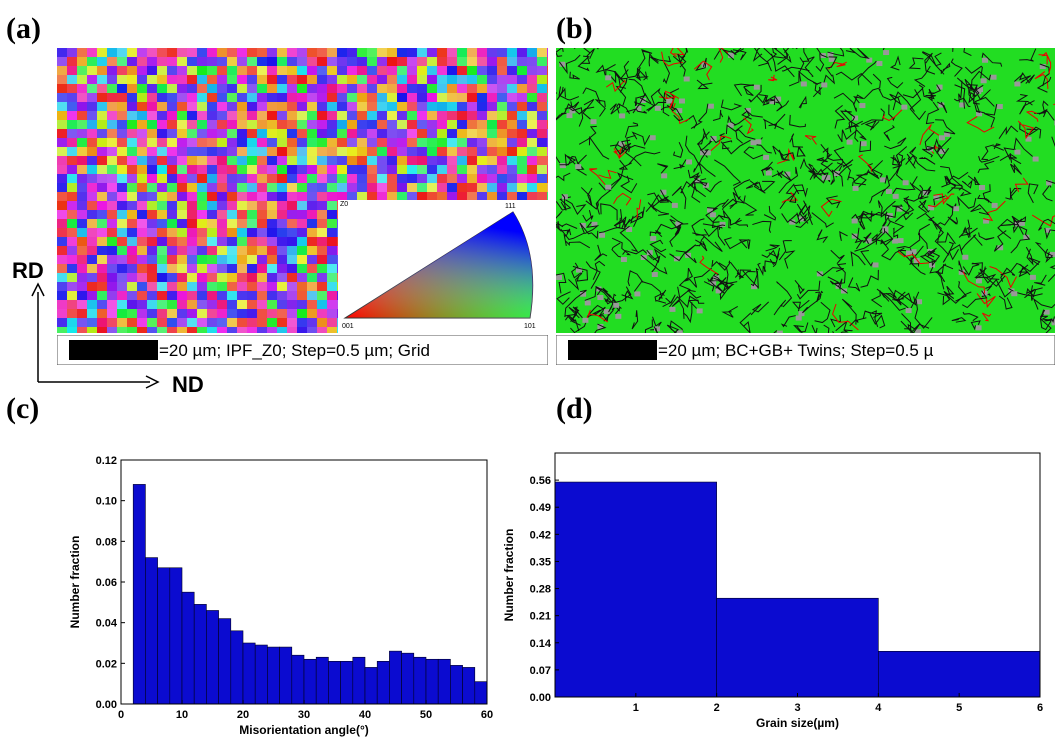 This screenshot has height=741, width=1058. Describe the element at coordinates (443, 266) in the screenshot. I see `ipf-legend: Z0 111 001 101` at that location.